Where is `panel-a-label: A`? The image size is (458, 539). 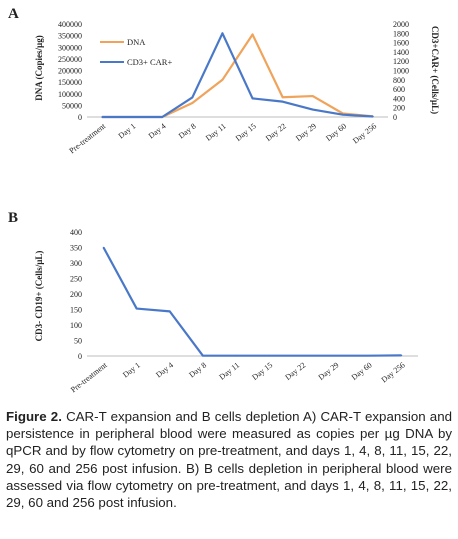 panel-a-label: A is located at coordinates (13, 14).